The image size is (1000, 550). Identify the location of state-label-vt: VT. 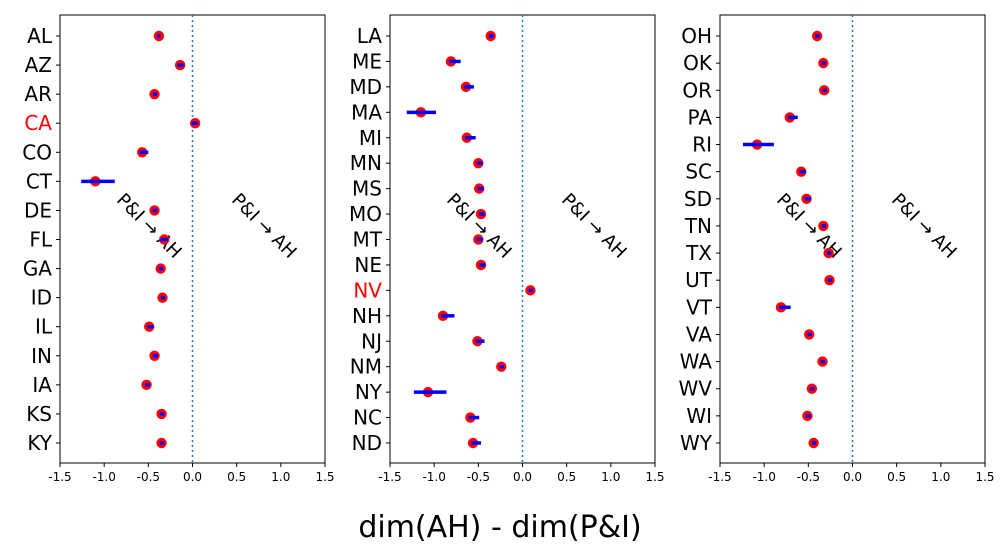
(699, 307).